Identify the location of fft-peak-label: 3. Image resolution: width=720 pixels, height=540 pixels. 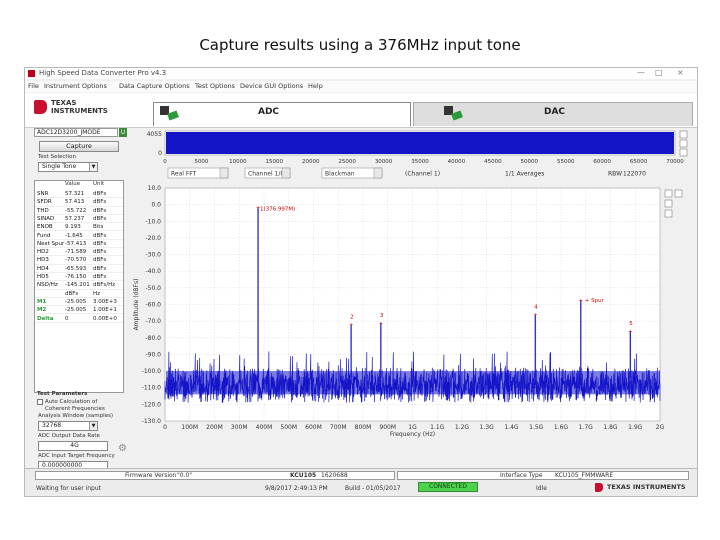
(382, 316).